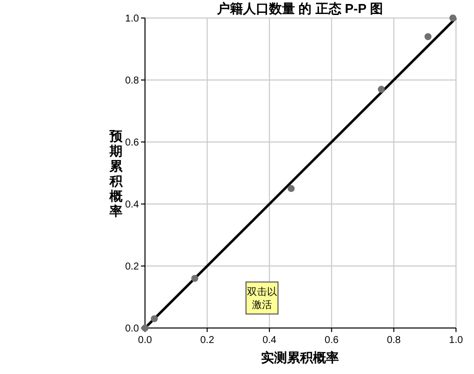  I want to click on y-tick-label: 0.4, so click(132, 205).